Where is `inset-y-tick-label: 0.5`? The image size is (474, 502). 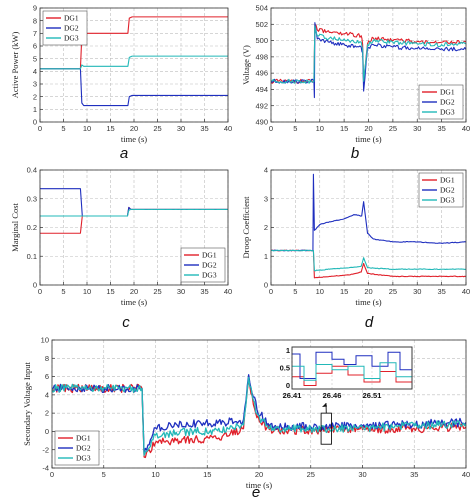
inset-y-tick-label: 0.5 is located at coordinates (285, 368).